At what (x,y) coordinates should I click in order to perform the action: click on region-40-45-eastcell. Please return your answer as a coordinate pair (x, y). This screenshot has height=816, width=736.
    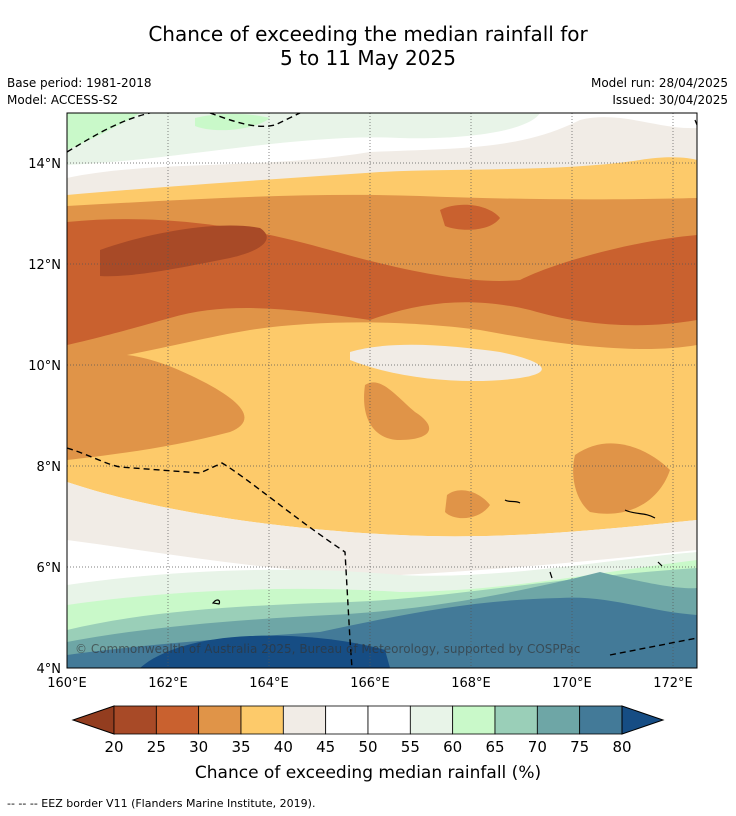
    Looking at the image, I should click on (446, 362).